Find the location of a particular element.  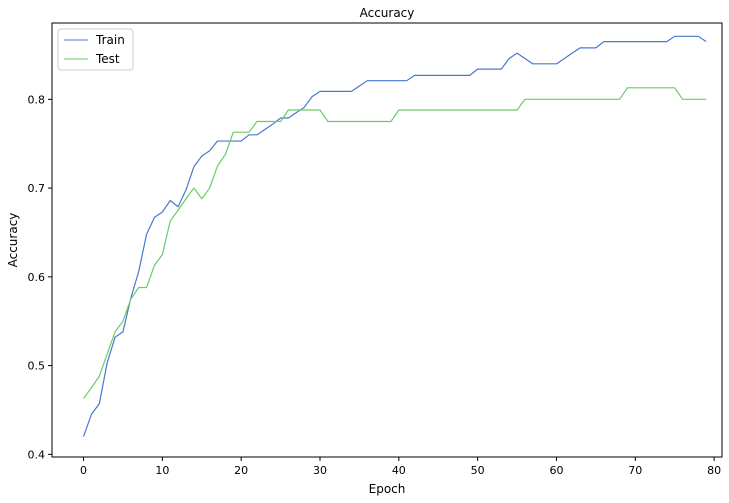

legend: Train Test is located at coordinates (95, 49).